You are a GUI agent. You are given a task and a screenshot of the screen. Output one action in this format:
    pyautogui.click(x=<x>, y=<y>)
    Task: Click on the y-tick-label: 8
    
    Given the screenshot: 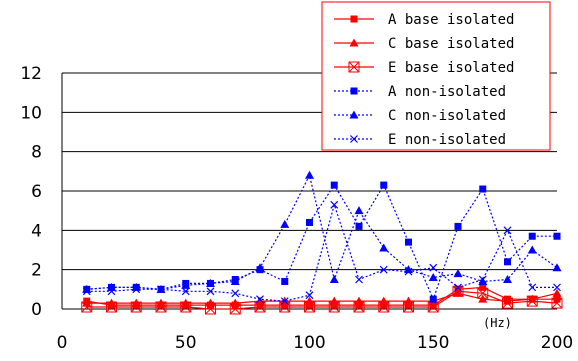 What is the action you would take?
    pyautogui.click(x=36, y=153)
    